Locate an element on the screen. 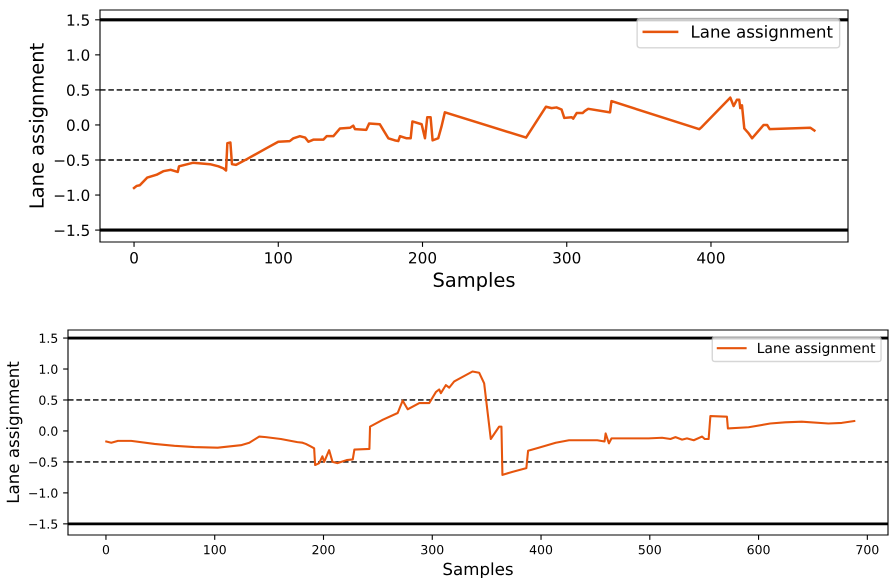  x-axis-title: Samples is located at coordinates (474, 281).